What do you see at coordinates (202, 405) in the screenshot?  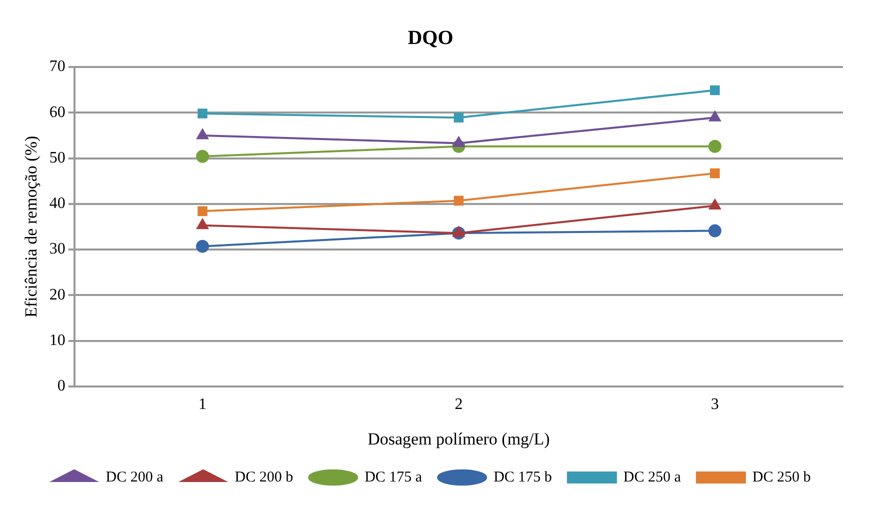 I see `x-tick-label: 1` at bounding box center [202, 405].